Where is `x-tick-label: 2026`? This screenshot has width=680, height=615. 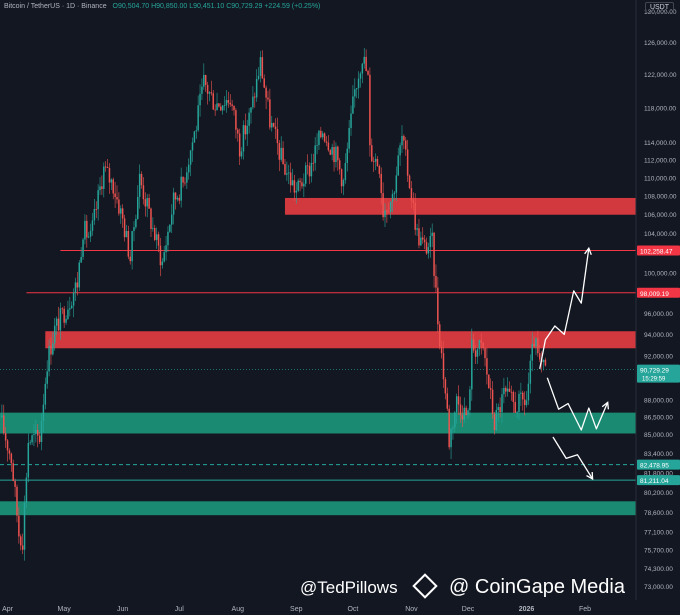 x-tick-label: 2026 is located at coordinates (527, 609).